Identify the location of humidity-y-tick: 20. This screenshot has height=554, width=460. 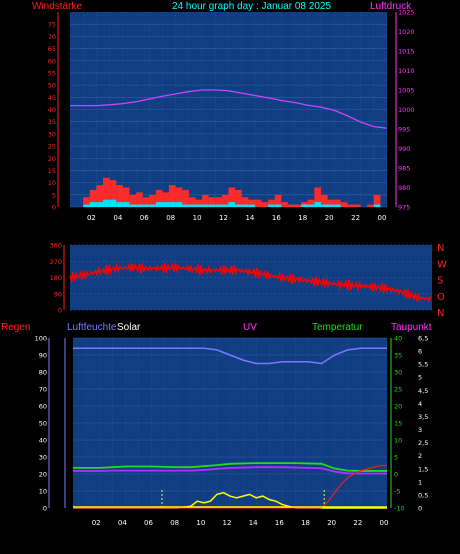
(43, 475).